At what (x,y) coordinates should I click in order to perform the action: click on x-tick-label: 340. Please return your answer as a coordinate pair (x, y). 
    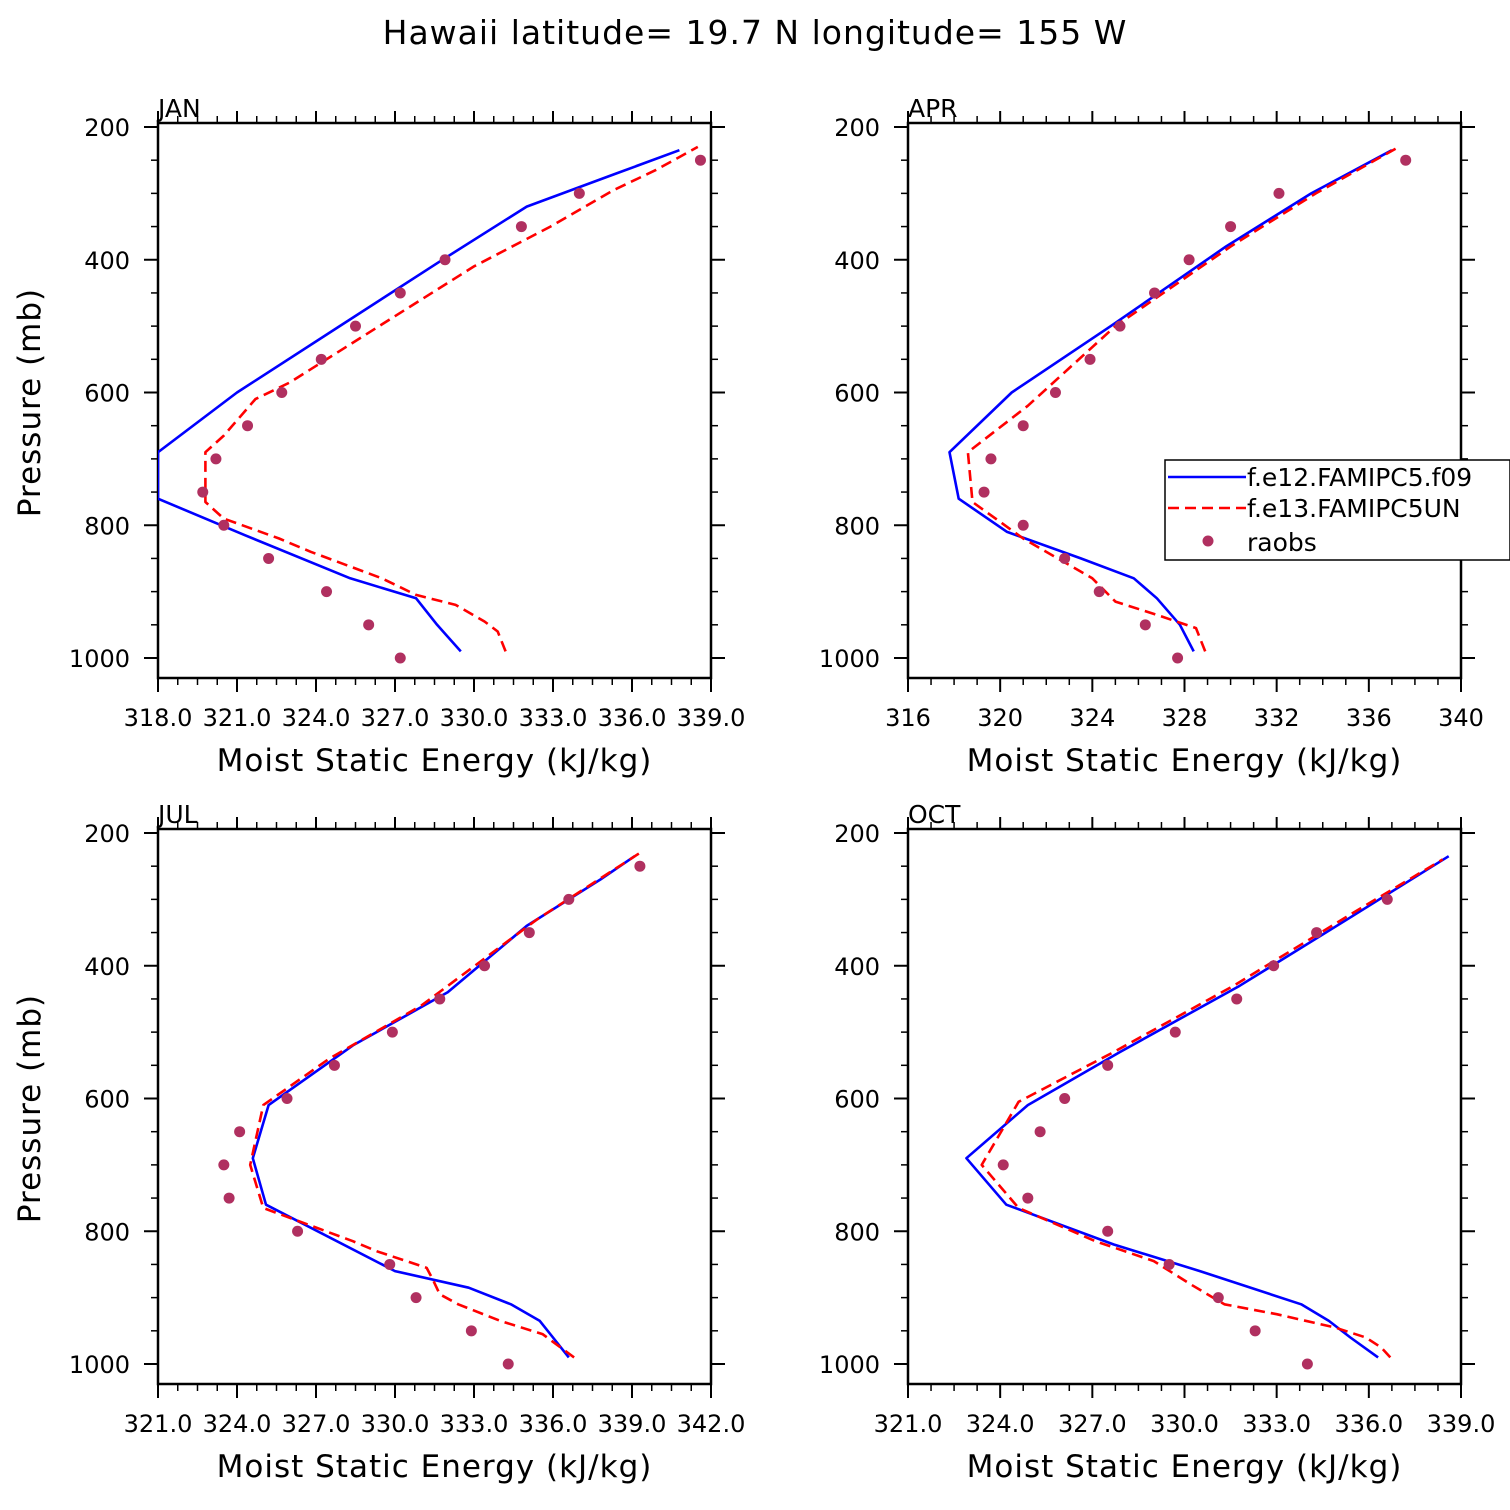
    Looking at the image, I should click on (1461, 718).